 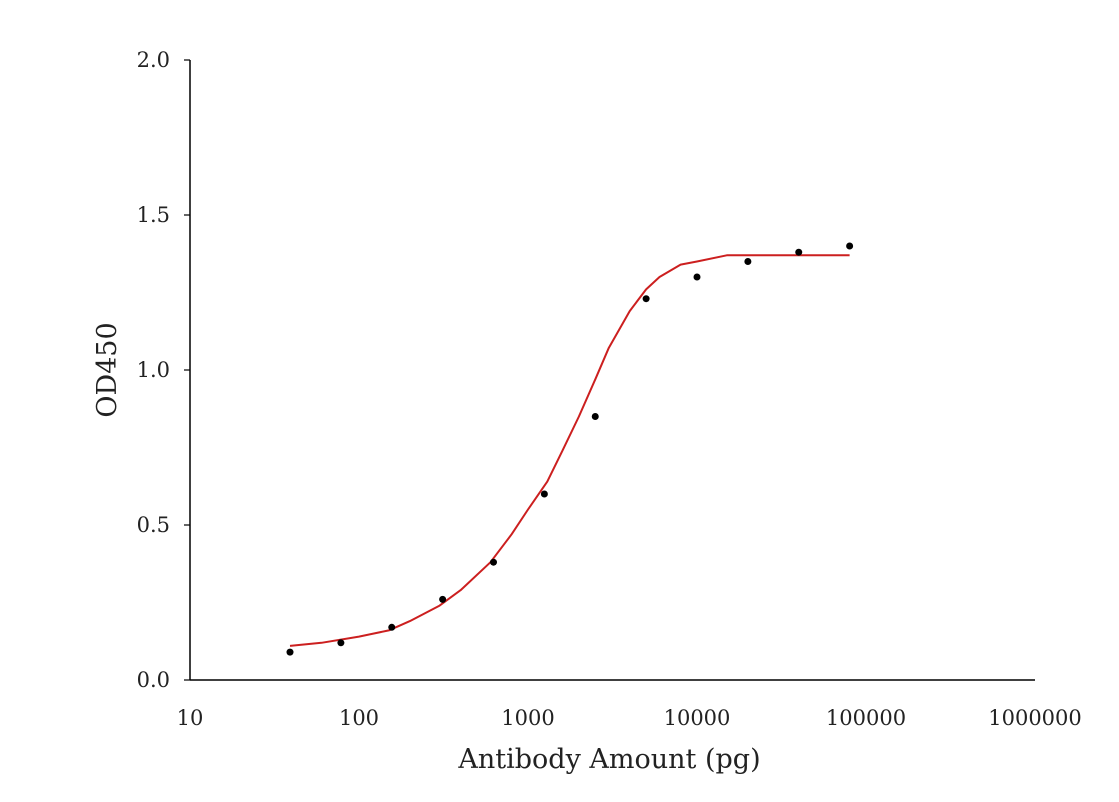 What do you see at coordinates (697, 718) in the screenshot?
I see `x-tick-label: 10000` at bounding box center [697, 718].